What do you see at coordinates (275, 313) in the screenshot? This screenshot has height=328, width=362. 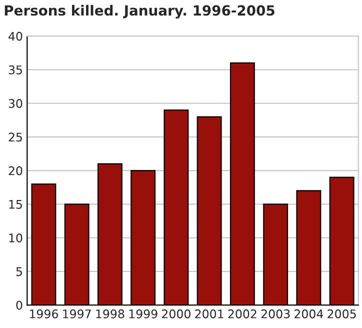 I see `x-tick-label: 2003` at bounding box center [275, 313].